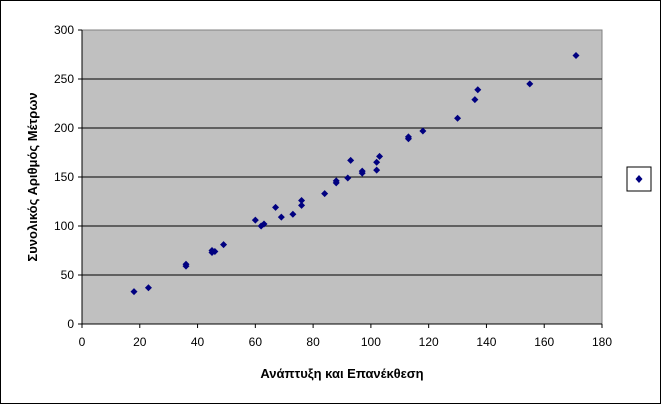 The height and width of the screenshot is (404, 661). What do you see at coordinates (140, 342) in the screenshot?
I see `x-tick-label: 20` at bounding box center [140, 342].